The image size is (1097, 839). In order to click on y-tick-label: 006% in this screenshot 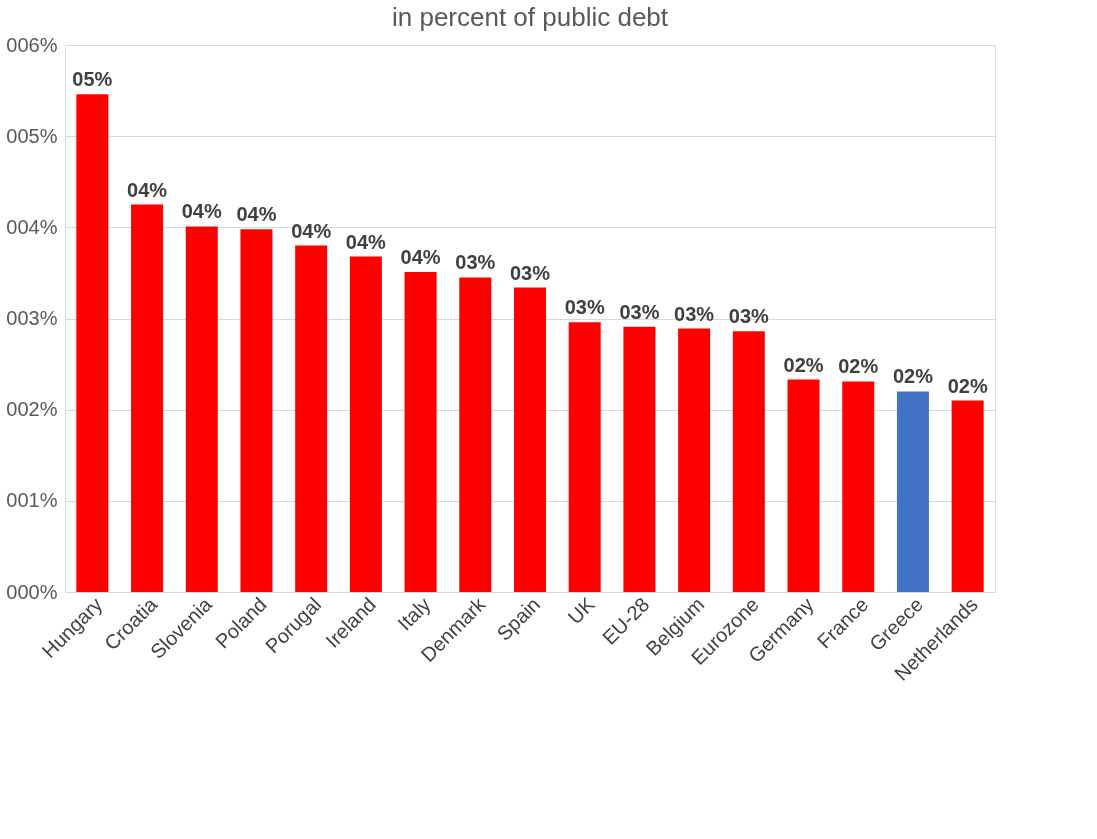, I will do `click(32, 44)`.